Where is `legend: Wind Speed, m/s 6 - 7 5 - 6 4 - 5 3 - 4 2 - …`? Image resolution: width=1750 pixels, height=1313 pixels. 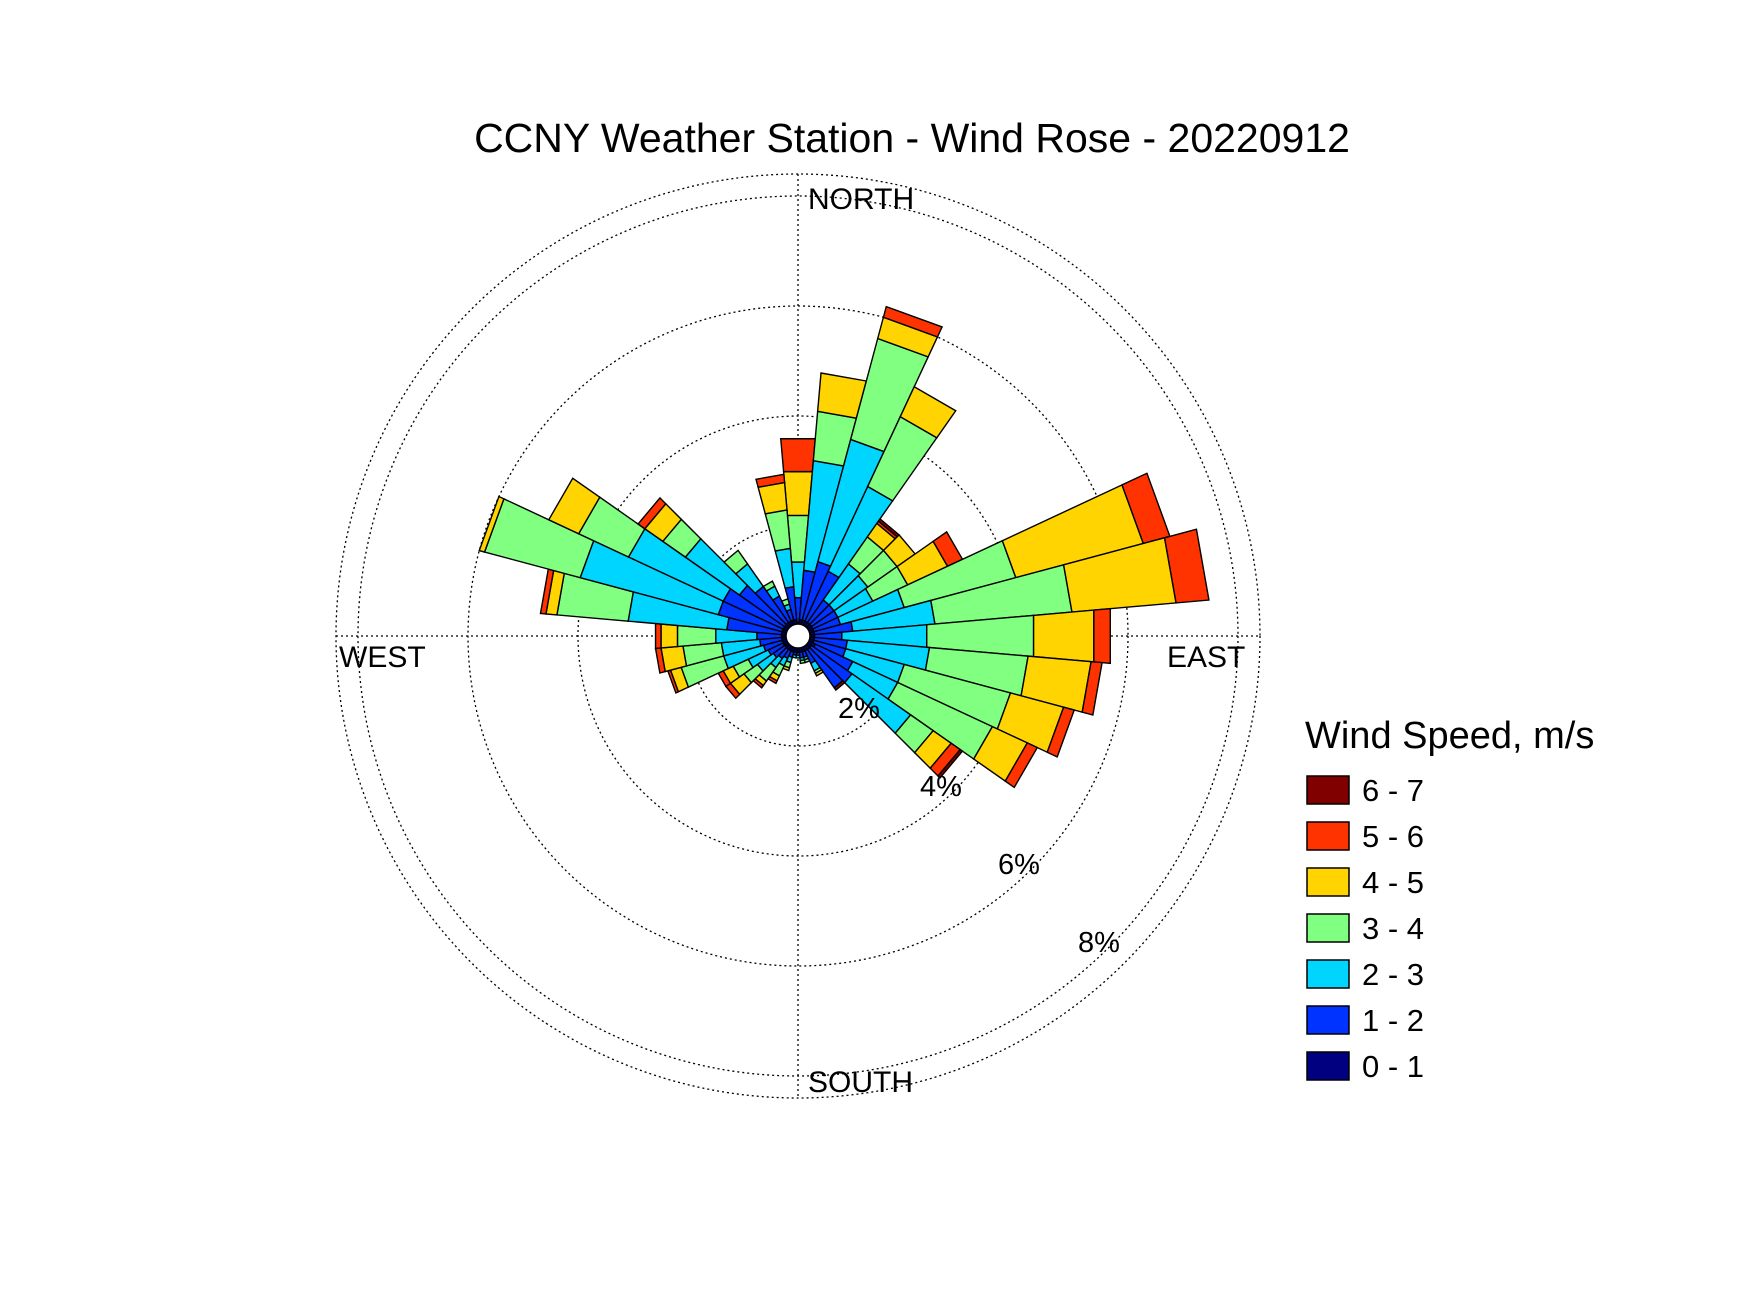
legend: Wind Speed, m/s 6 - 7 5 - 6 4 - 5 3 - 4 2 - … is located at coordinates (1449, 899).